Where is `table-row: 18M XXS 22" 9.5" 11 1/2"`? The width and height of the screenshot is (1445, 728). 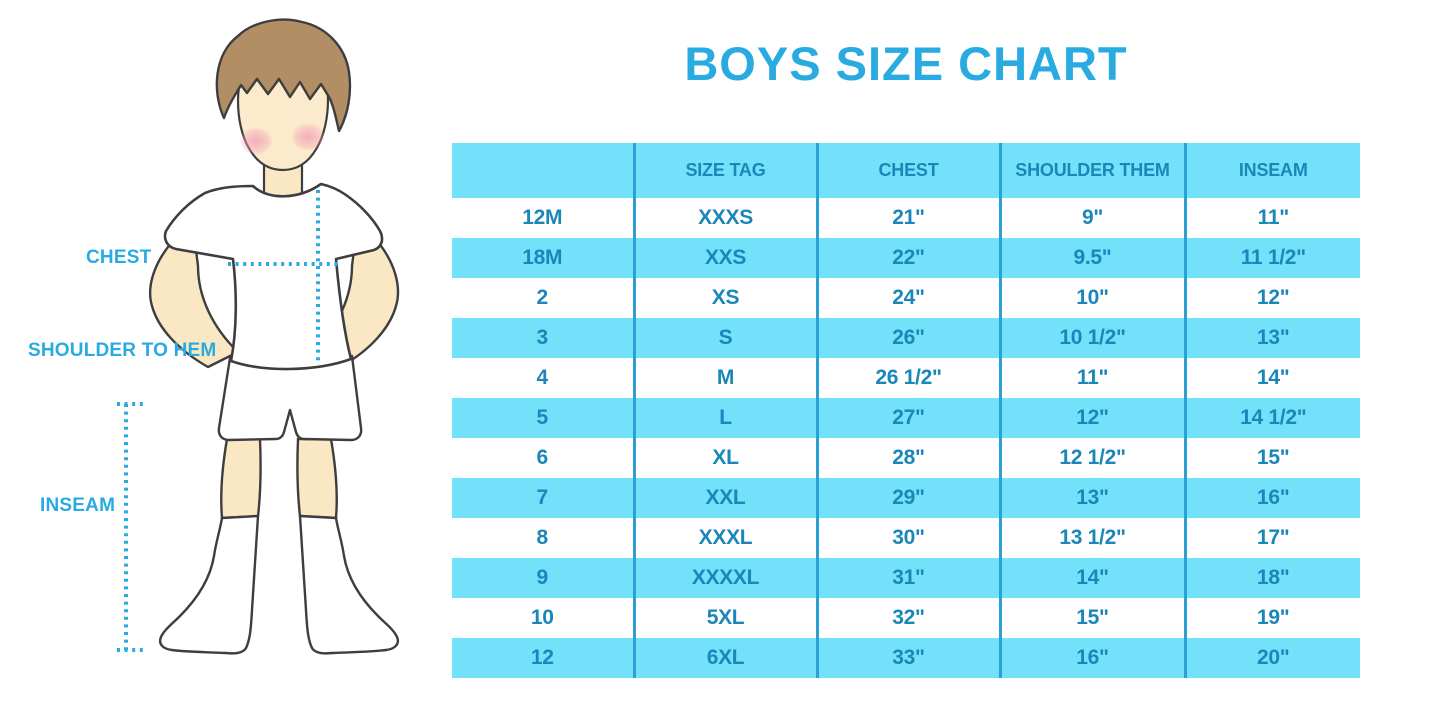 table-row: 18M XXS 22" 9.5" 11 1/2" is located at coordinates (906, 258).